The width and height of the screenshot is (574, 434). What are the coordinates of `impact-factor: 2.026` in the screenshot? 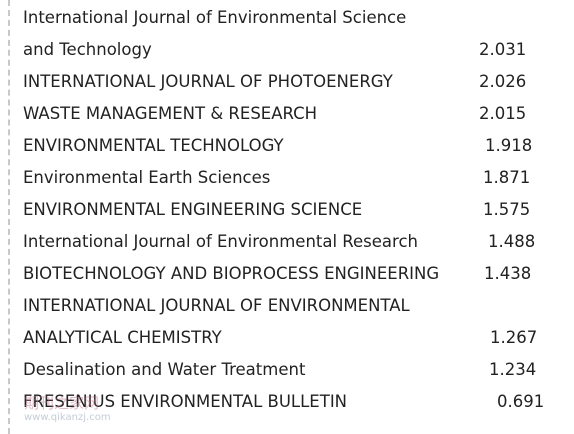 It's located at (503, 81).